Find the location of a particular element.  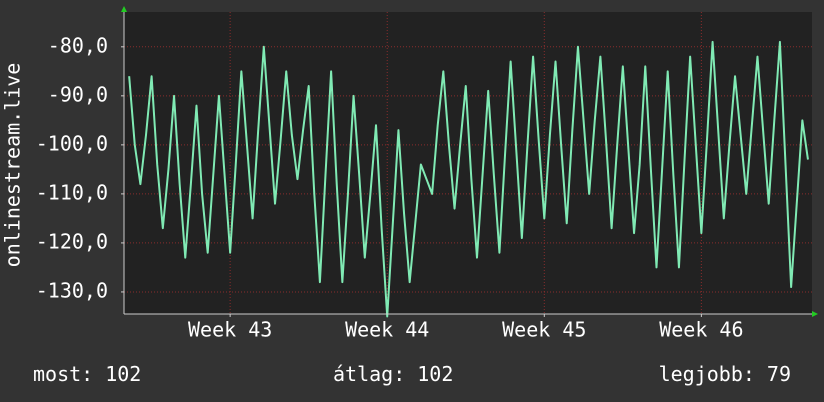

y-tick-label: -110,0 is located at coordinates (72, 192).